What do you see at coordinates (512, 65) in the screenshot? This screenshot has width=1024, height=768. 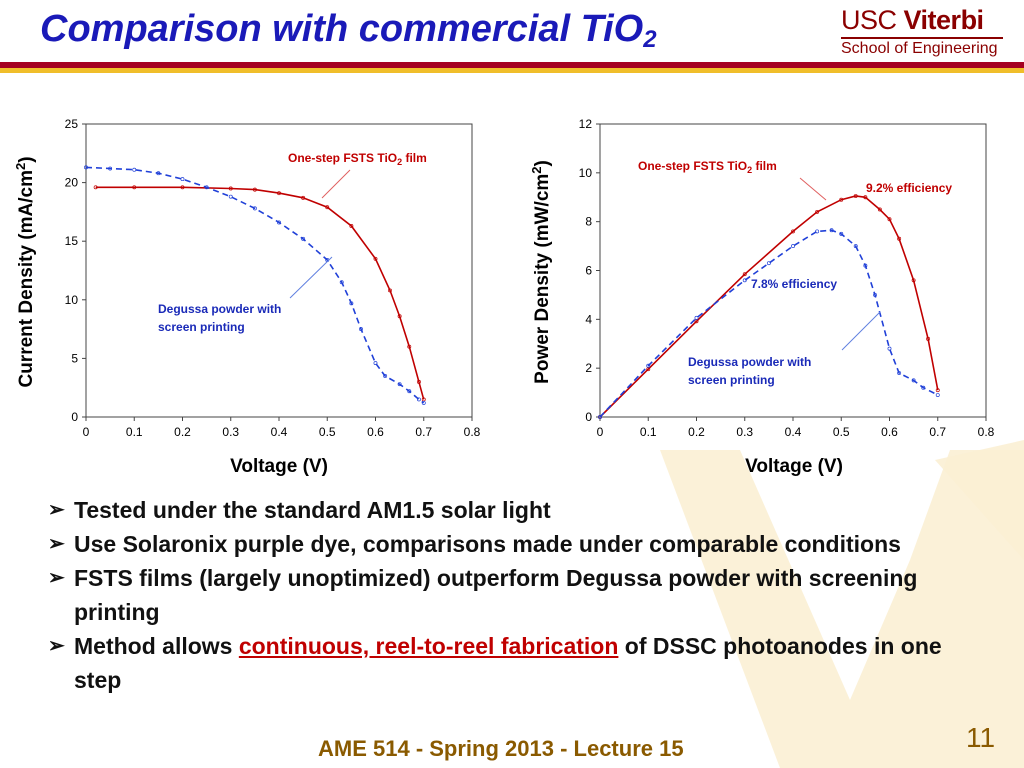 I see `header-bar-red` at bounding box center [512, 65].